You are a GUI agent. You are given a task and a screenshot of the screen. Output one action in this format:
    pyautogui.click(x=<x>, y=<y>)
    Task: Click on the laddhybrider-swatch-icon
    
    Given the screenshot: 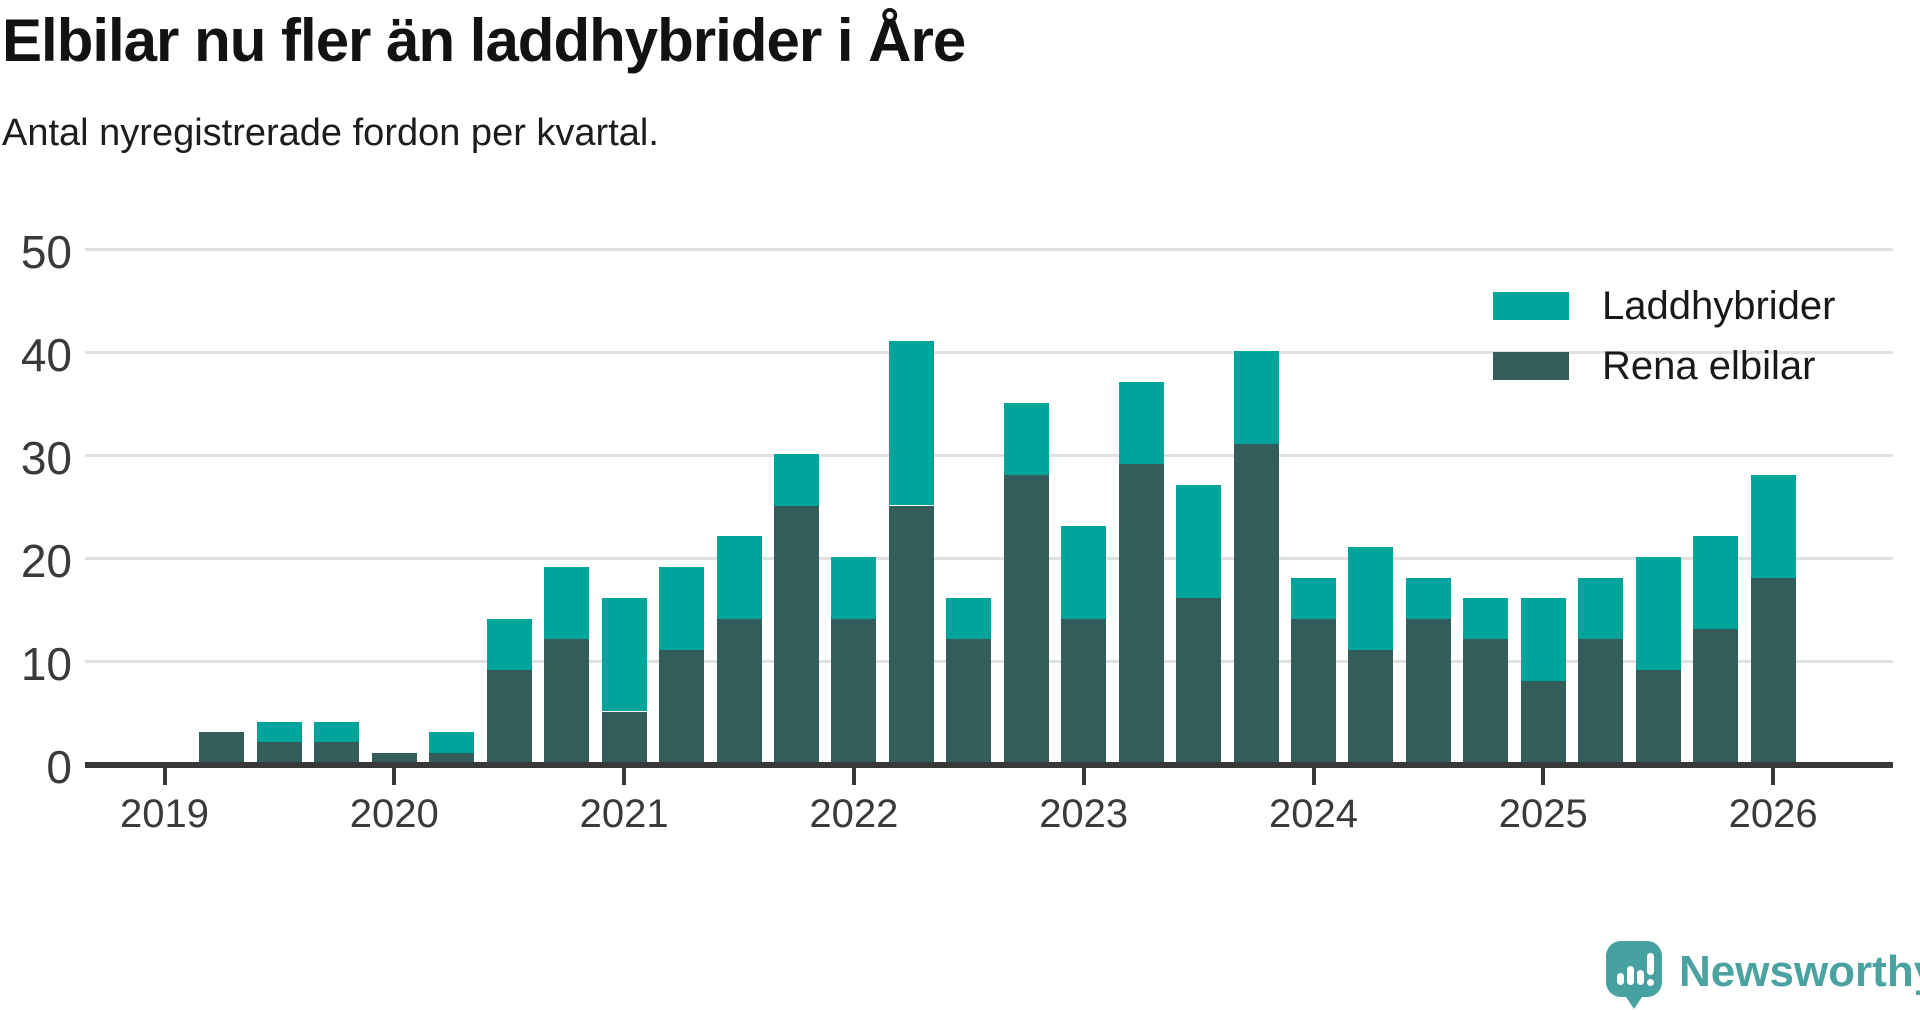 What is the action you would take?
    pyautogui.click(x=1531, y=306)
    